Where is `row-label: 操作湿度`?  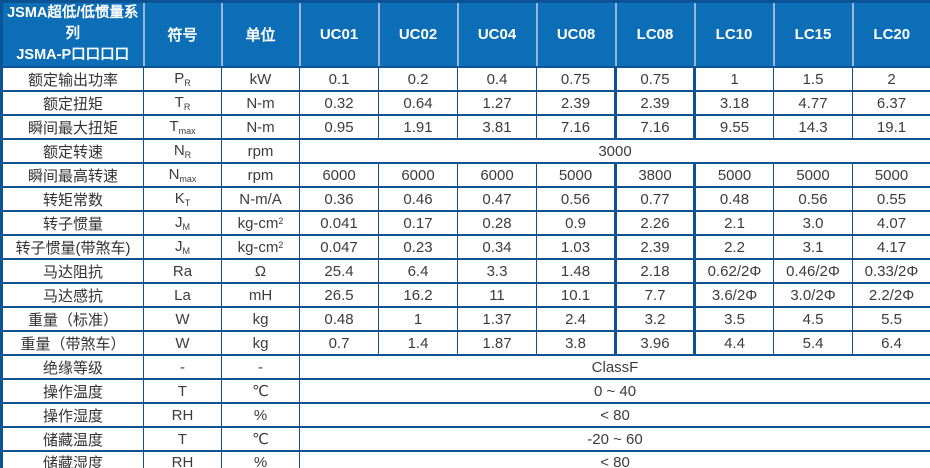
row-label: 操作湿度 is located at coordinates (72, 415).